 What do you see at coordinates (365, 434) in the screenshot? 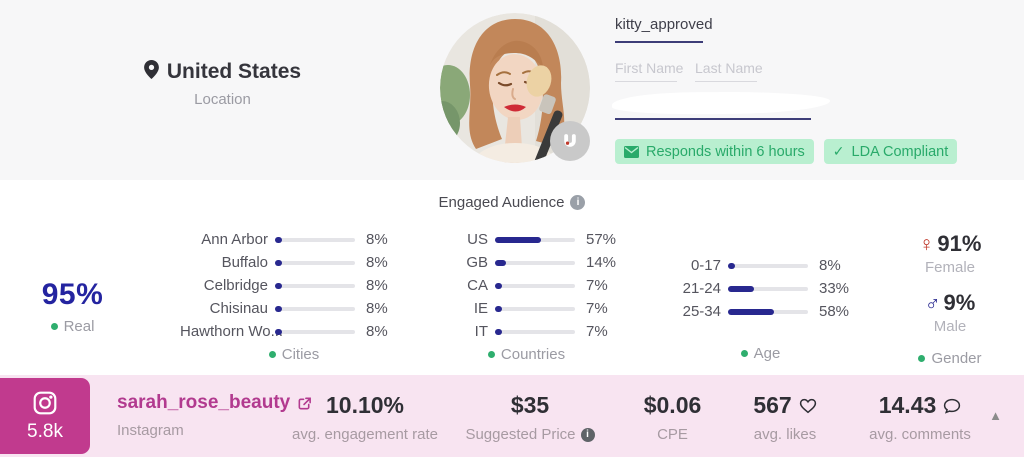
I see `engagement-label: avg. engagement rate` at bounding box center [365, 434].